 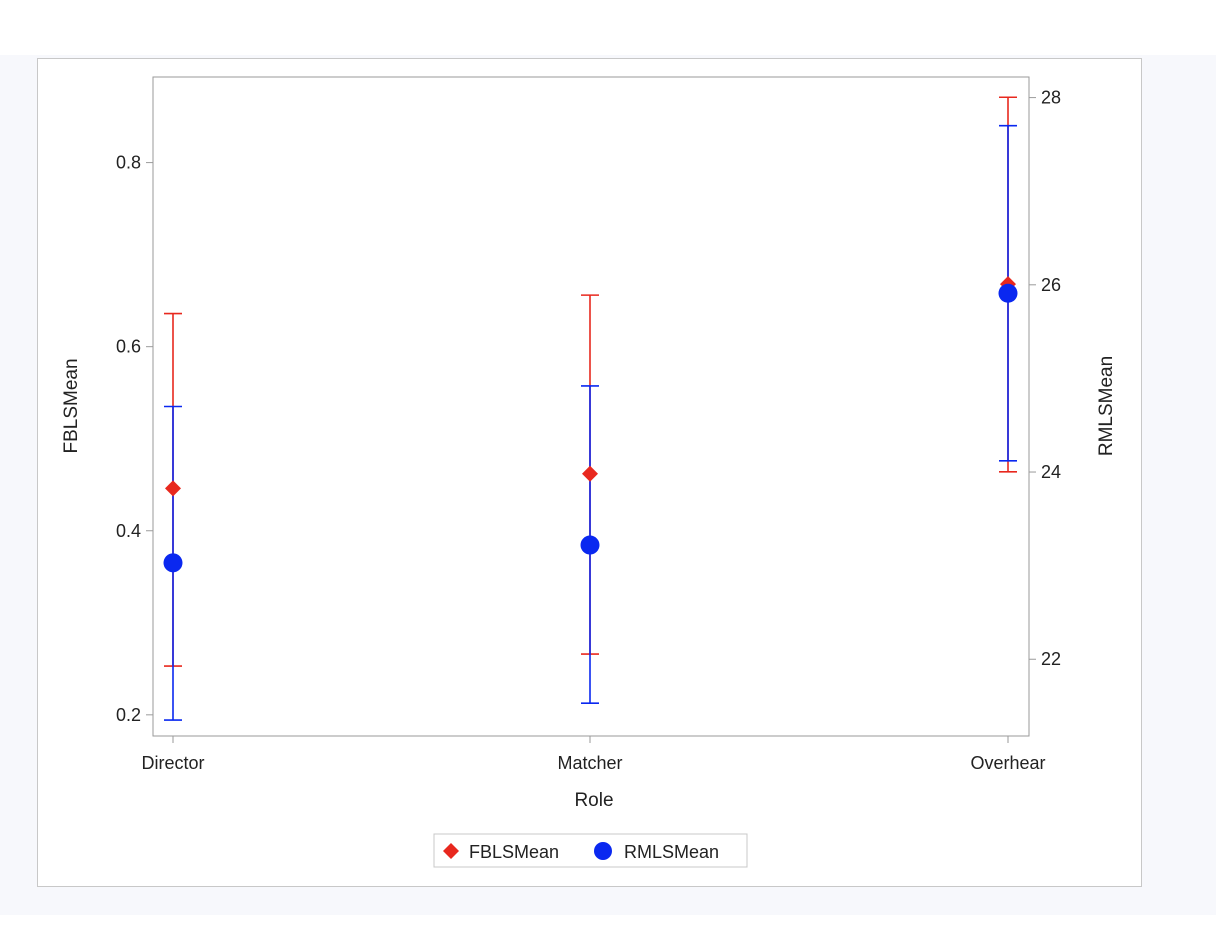 What do you see at coordinates (589, 763) in the screenshot?
I see `x-tick-label: Matcher` at bounding box center [589, 763].